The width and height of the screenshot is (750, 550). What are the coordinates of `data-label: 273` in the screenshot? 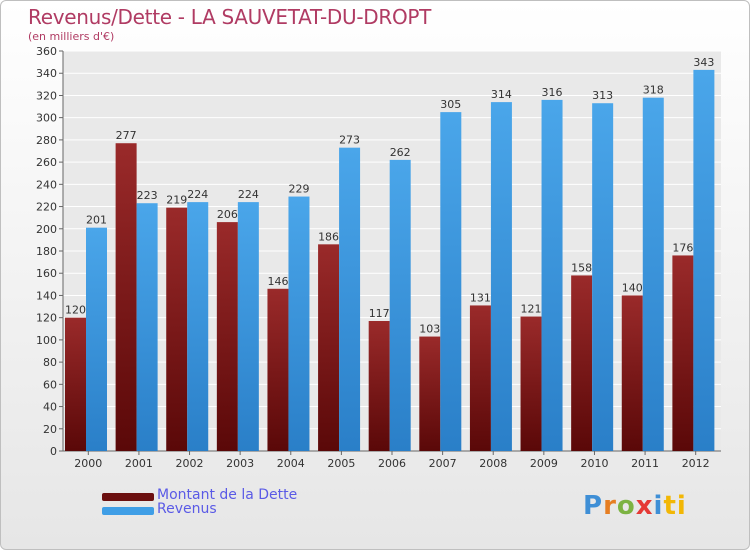 It's located at (349, 140).